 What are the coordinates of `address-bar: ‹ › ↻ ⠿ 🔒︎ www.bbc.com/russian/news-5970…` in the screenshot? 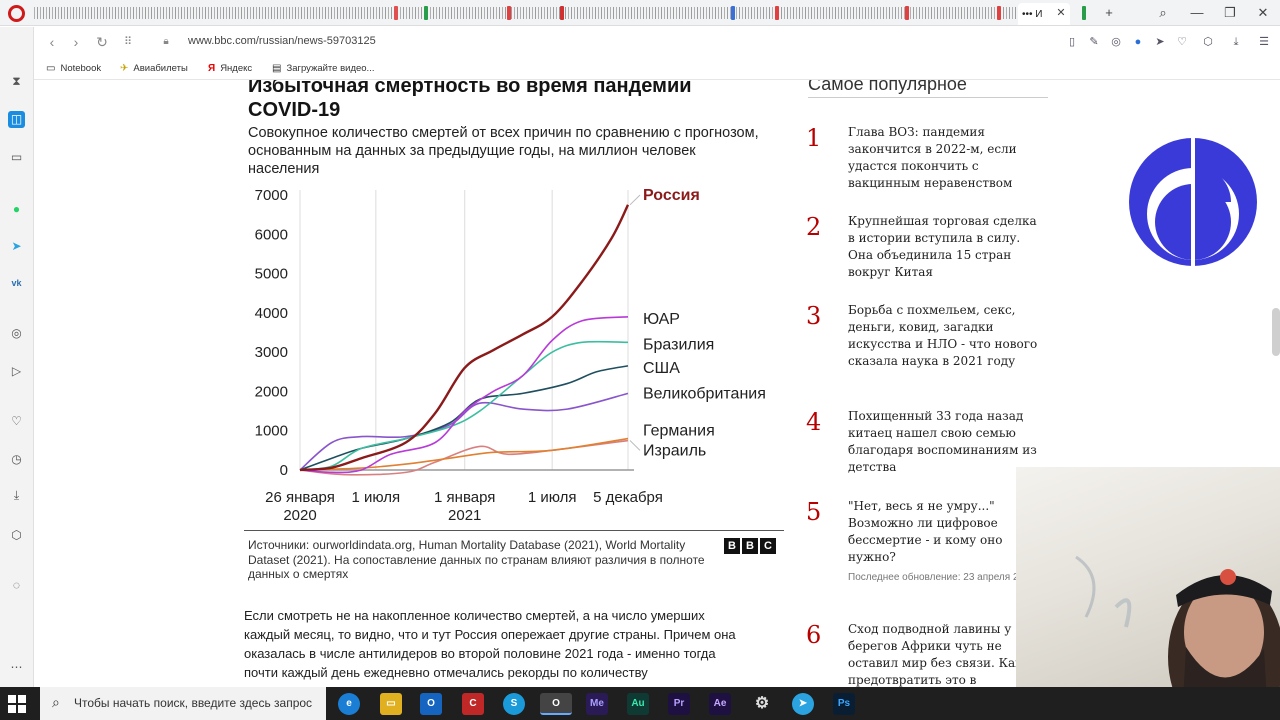 It's located at (657, 42).